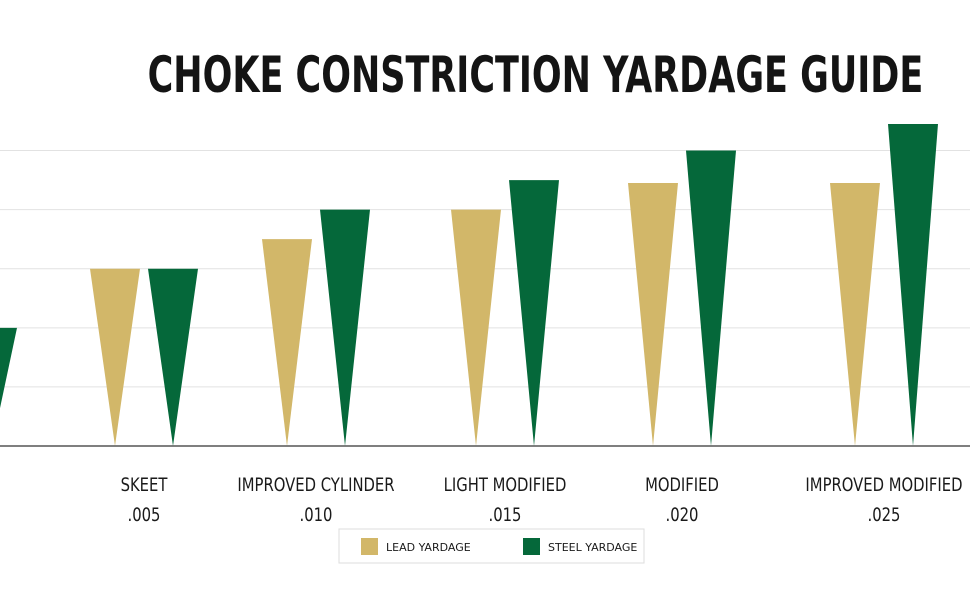 Image resolution: width=970 pixels, height=600 pixels. I want to click on legend-swatch-lead, so click(369, 546).